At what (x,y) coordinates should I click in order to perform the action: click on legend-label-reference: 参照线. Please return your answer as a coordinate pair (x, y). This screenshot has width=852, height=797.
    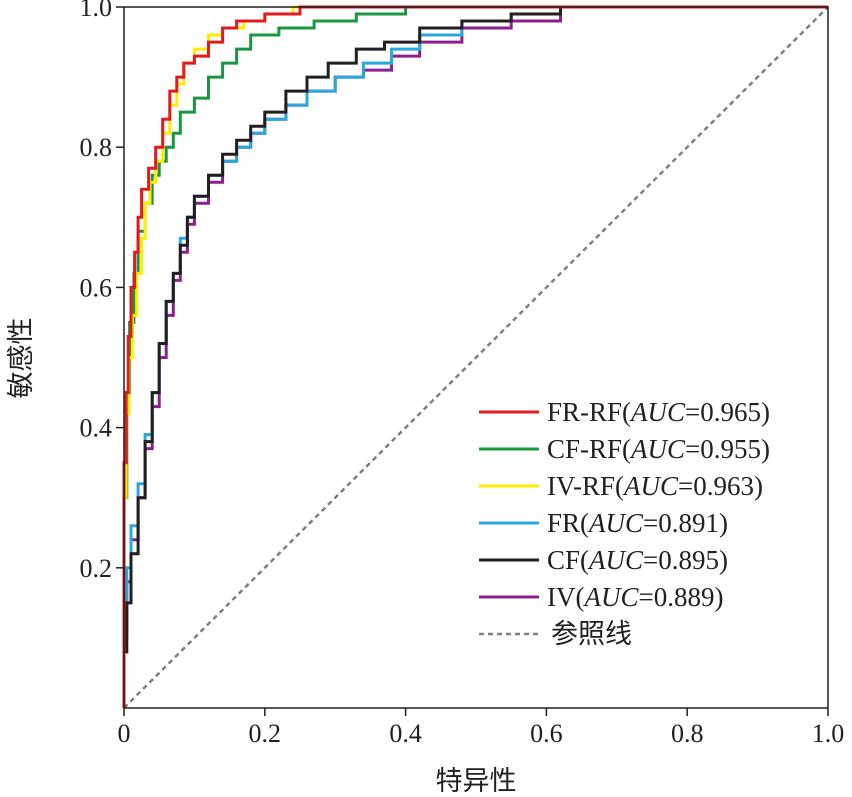
    Looking at the image, I should click on (591, 634).